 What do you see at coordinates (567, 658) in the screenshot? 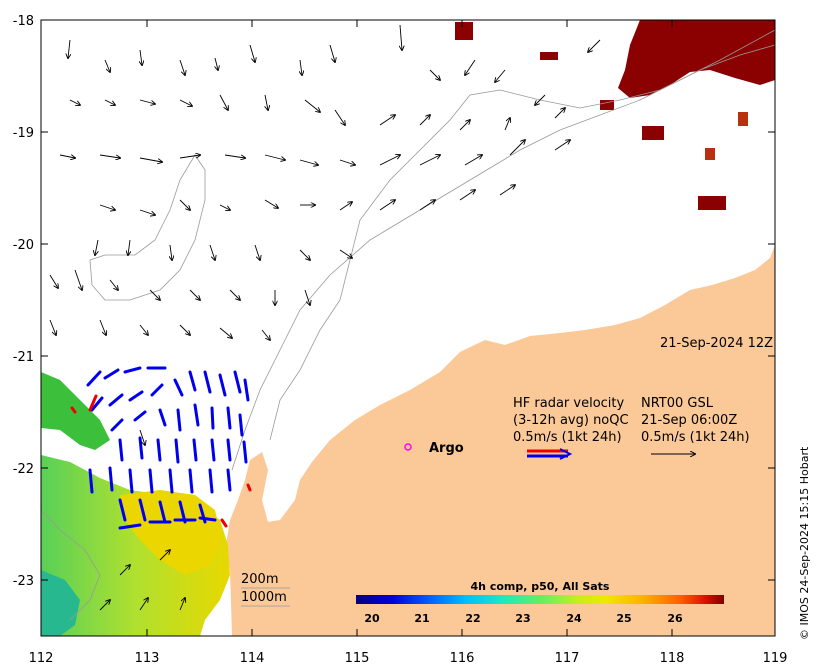
I see `svg-text: 117` at bounding box center [567, 658].